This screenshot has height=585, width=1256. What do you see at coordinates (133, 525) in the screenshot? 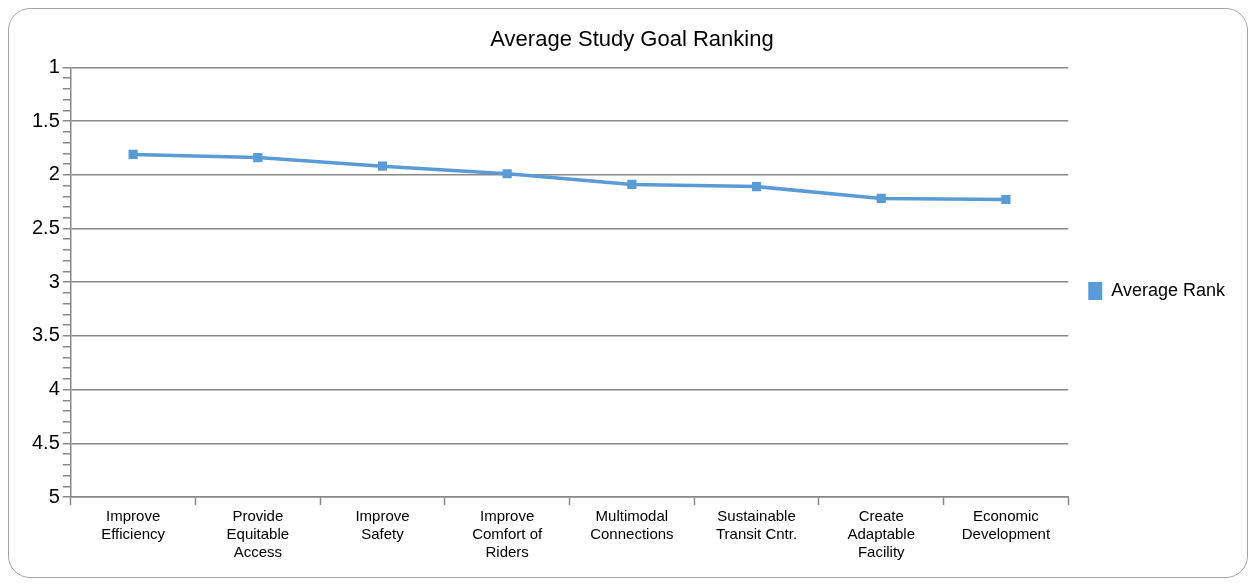
I see `x-tick-label: Improve Efficiency` at bounding box center [133, 525].